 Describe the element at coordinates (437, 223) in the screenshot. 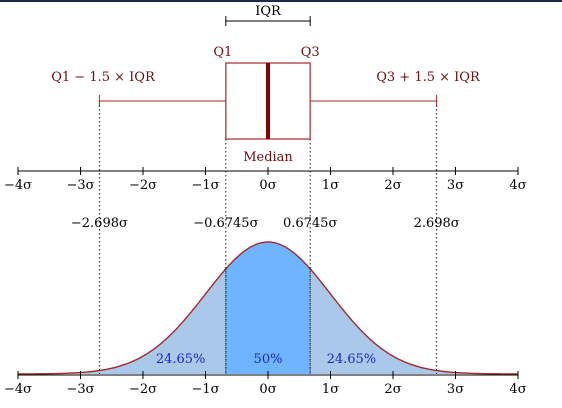

I see `marker-label: 2.698σ` at that location.